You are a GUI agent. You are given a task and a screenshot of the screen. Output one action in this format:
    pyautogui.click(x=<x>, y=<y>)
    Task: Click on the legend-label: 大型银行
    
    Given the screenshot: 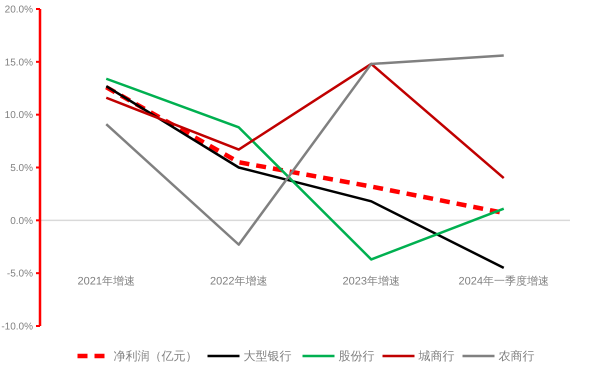 What is the action you would take?
    pyautogui.click(x=268, y=356)
    